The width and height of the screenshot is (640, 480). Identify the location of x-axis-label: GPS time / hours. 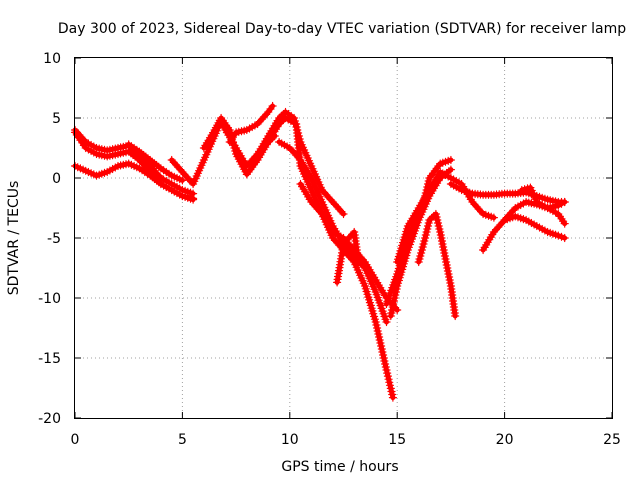
(339, 467).